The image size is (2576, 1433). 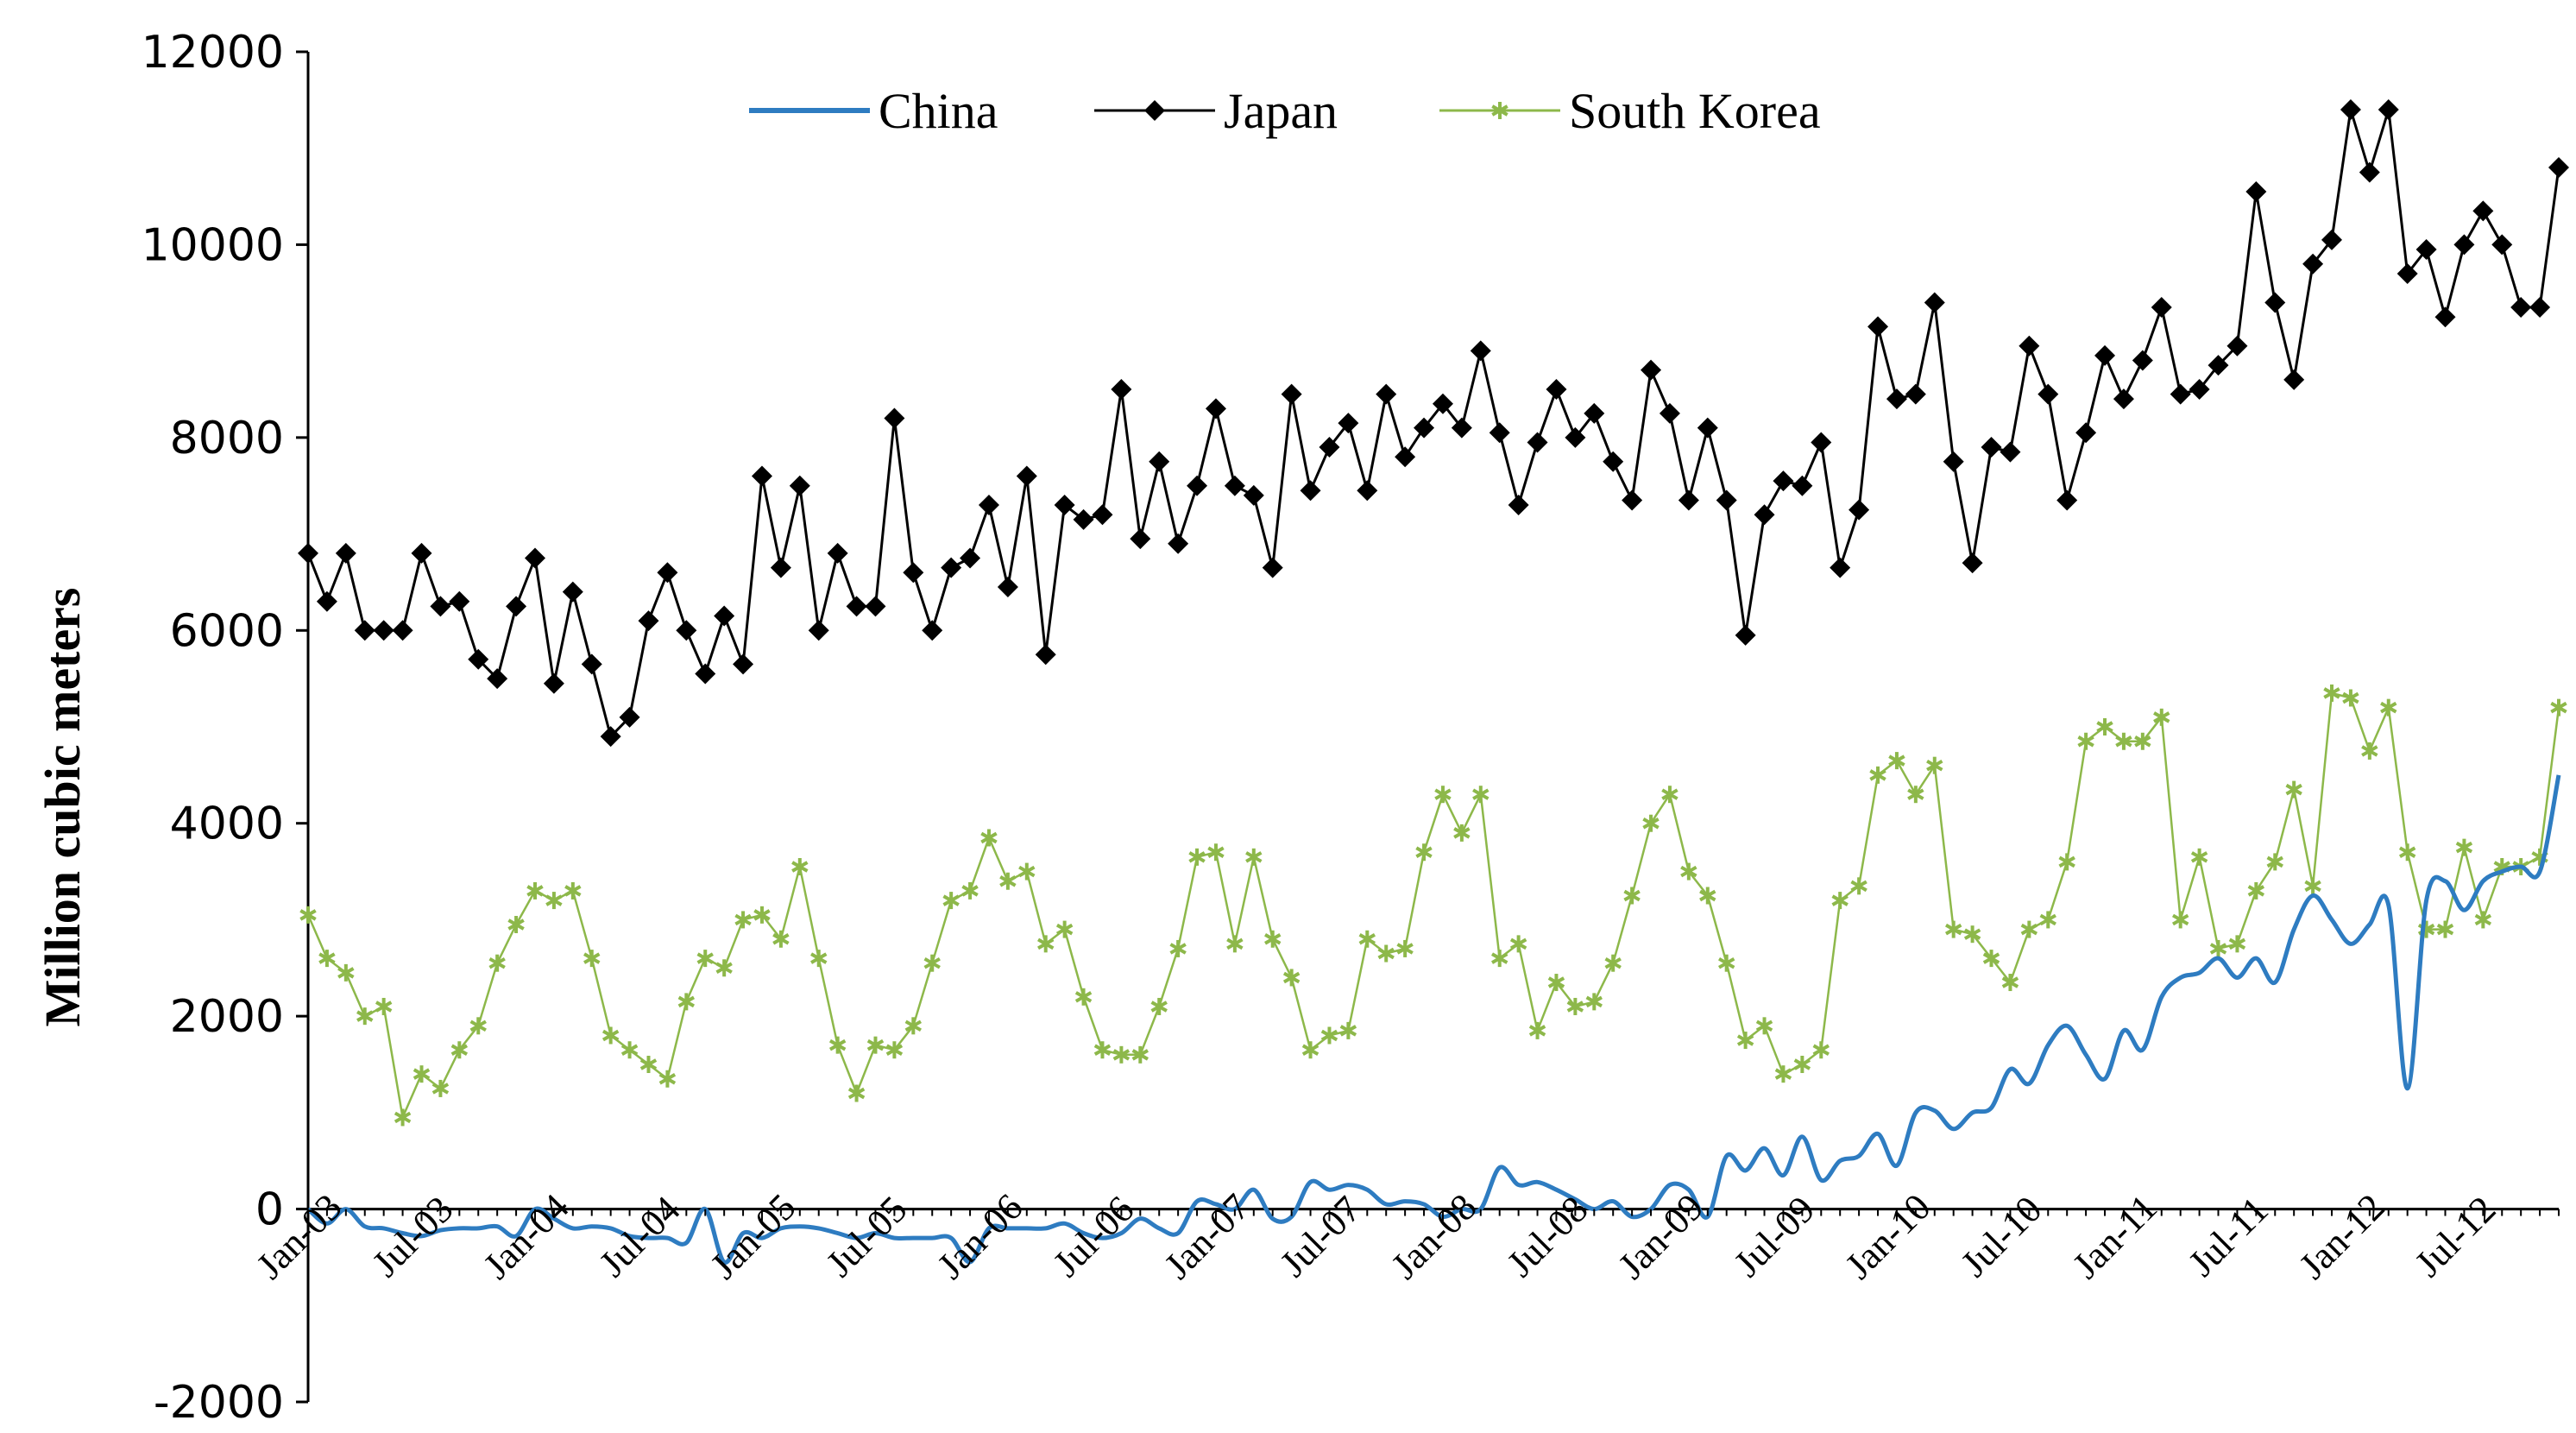 I want to click on x-tick-label: Jan-04, so click(x=526, y=1237).